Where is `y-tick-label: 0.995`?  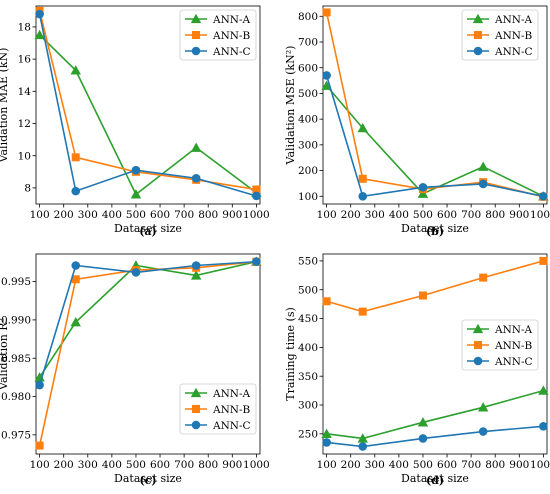
y-tick-label: 0.995 is located at coordinates (16, 282).